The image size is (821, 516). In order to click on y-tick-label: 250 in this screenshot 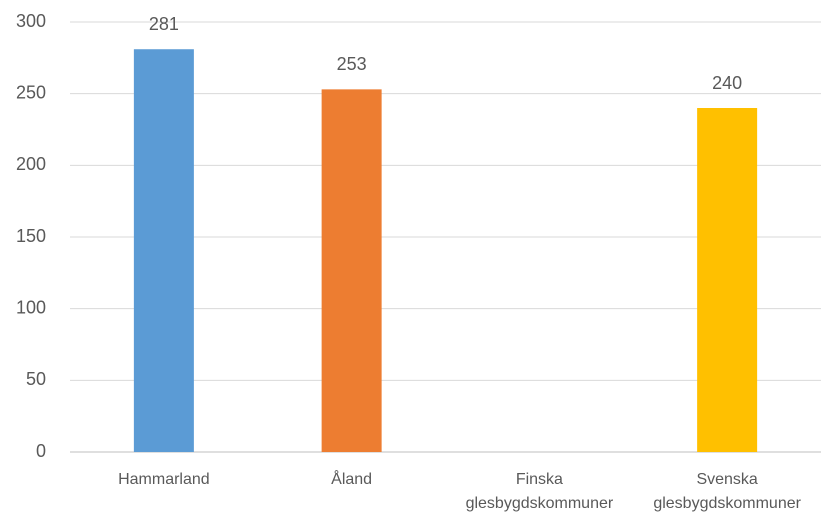, I will do `click(31, 92)`.